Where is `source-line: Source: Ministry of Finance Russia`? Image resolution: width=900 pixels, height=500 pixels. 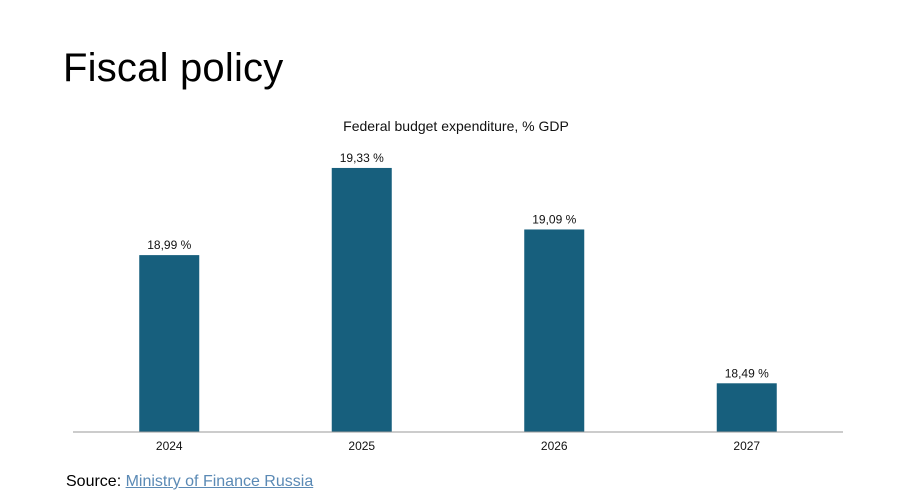
source-line: Source: Ministry of Finance Russia is located at coordinates (189, 481).